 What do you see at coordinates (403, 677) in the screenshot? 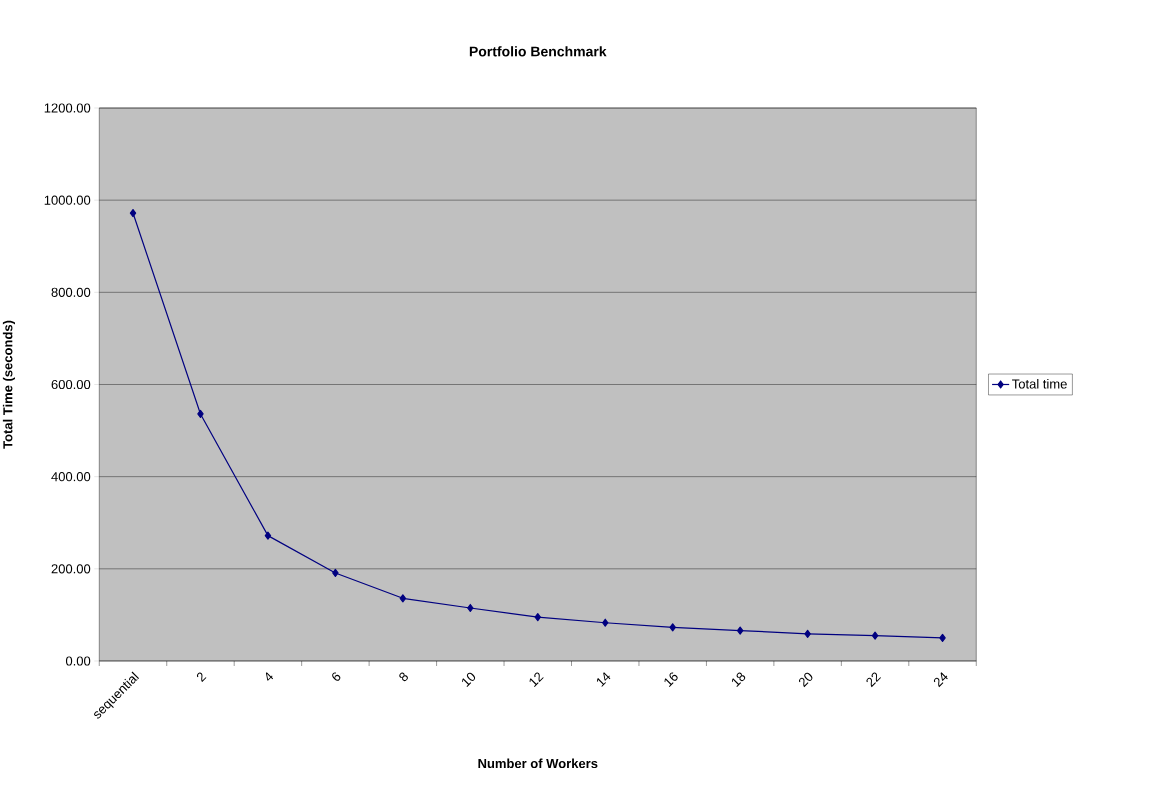
I see `x-tick-label: 8` at bounding box center [403, 677].